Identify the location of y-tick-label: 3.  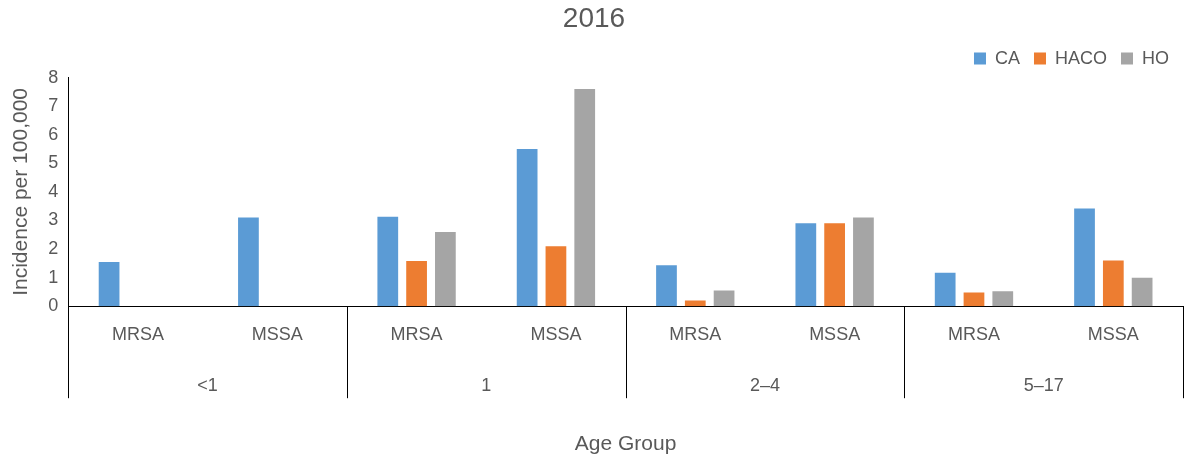
(53, 219).